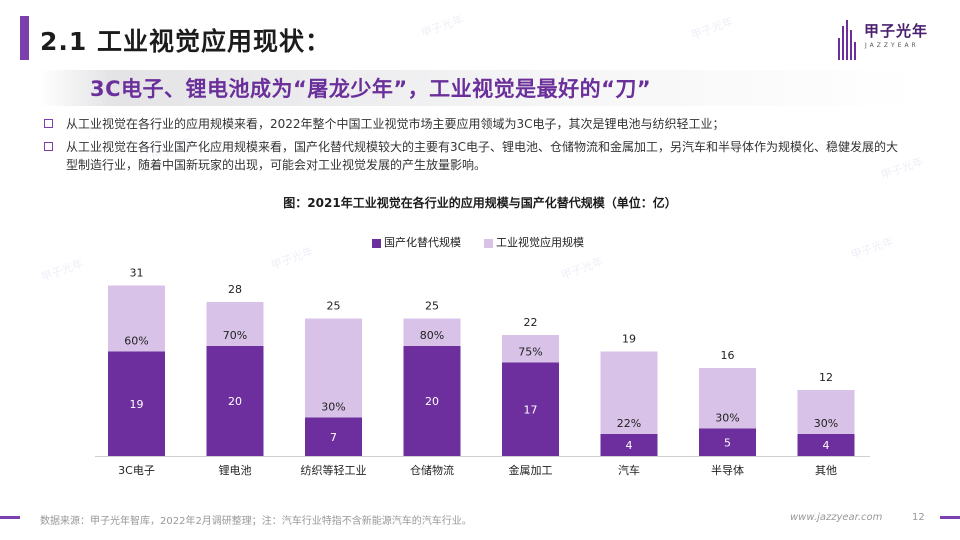  What do you see at coordinates (432, 335) in the screenshot?
I see `label-share-3: 80%` at bounding box center [432, 335].